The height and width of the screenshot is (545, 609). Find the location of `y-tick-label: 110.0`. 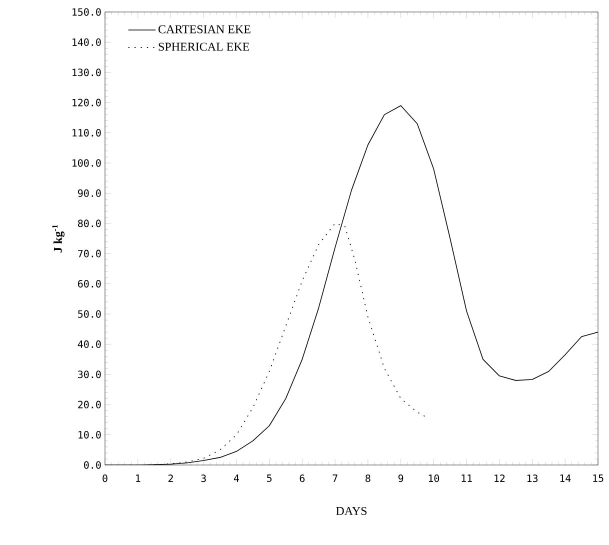

y-tick-label: 110.0 is located at coordinates (86, 133).